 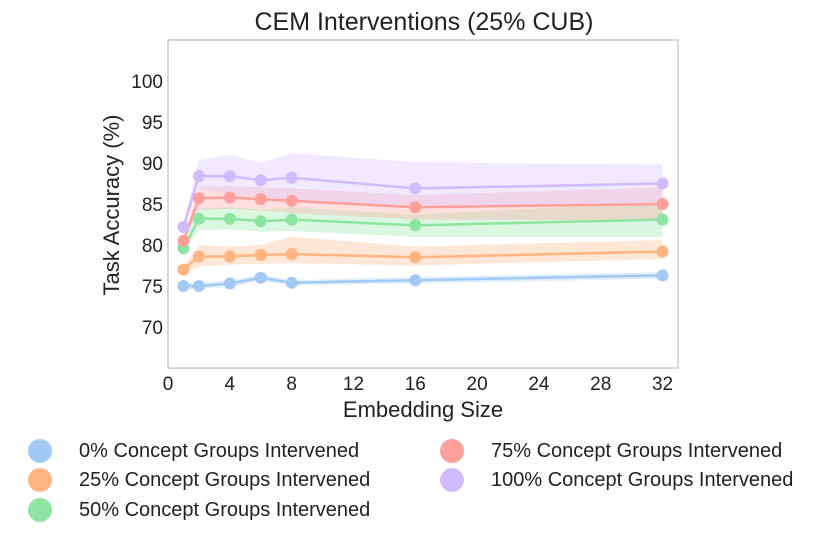 What do you see at coordinates (147, 82) in the screenshot?
I see `y-tick-label: 100` at bounding box center [147, 82].